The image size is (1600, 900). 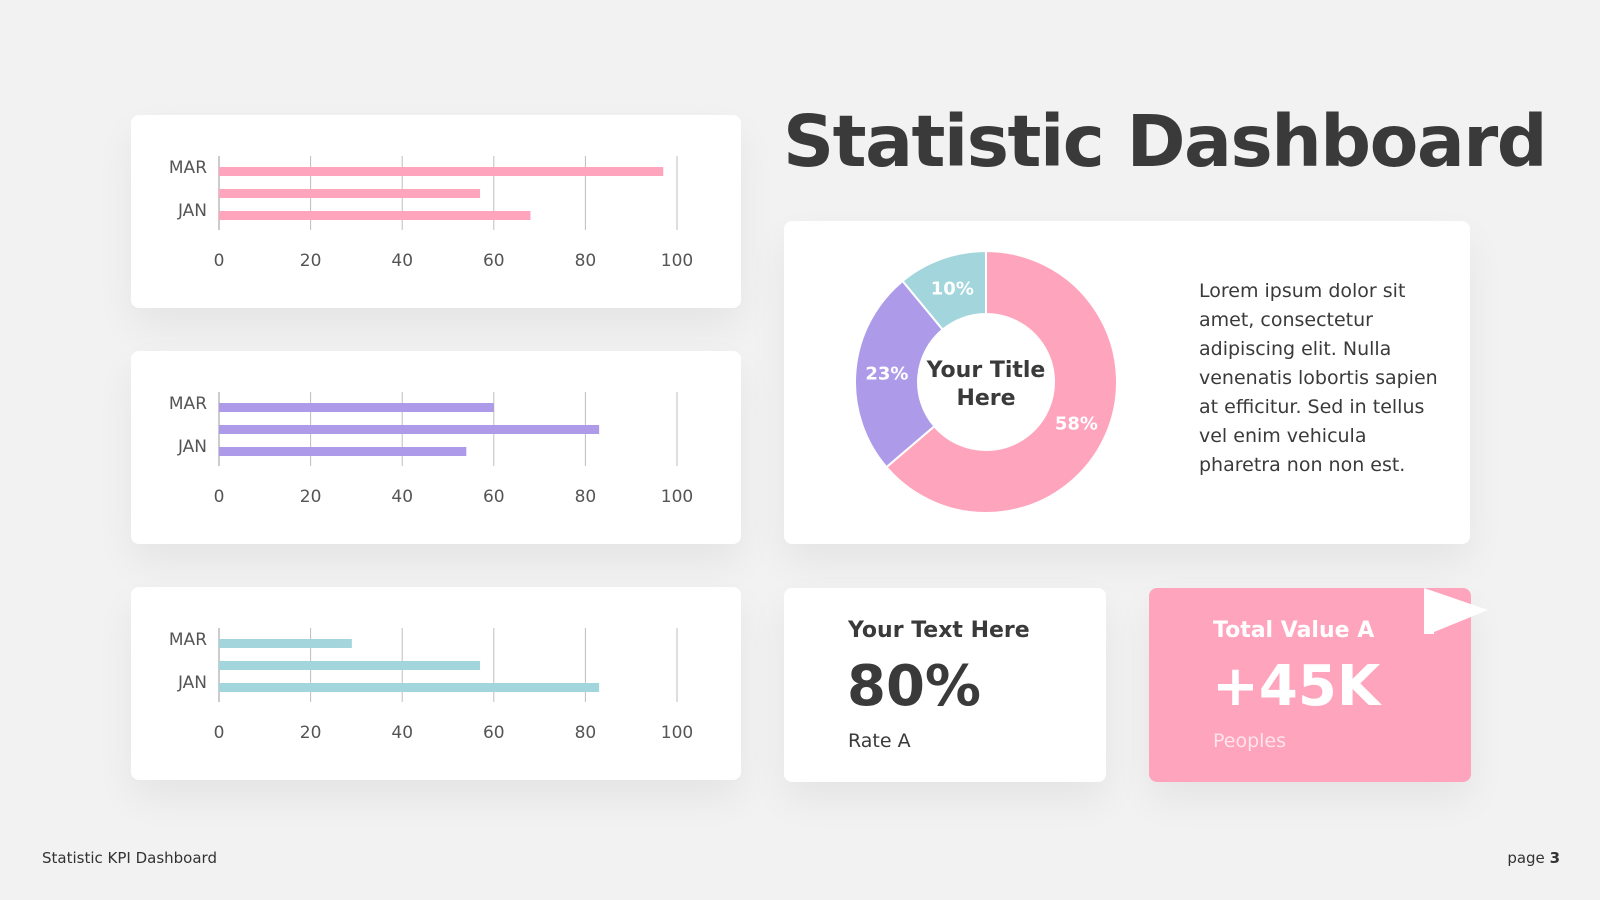 I want to click on kpi-heading: Total Value A, so click(x=1294, y=630).